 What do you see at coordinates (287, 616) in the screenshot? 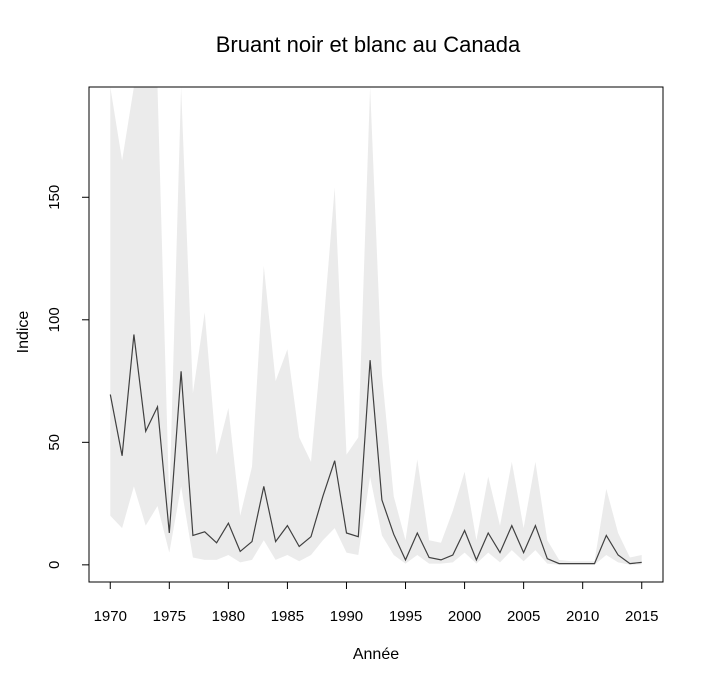
I see `x-tick-label: 1985` at bounding box center [287, 616].